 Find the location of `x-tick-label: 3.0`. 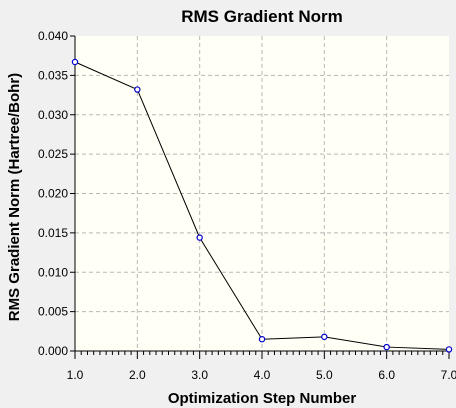

x-tick-label: 3.0 is located at coordinates (199, 375).